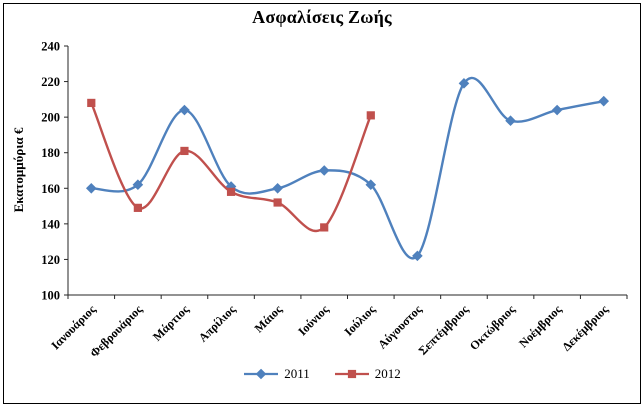 This screenshot has width=644, height=407. What do you see at coordinates (50, 260) in the screenshot?
I see `svg-text: 120` at bounding box center [50, 260].